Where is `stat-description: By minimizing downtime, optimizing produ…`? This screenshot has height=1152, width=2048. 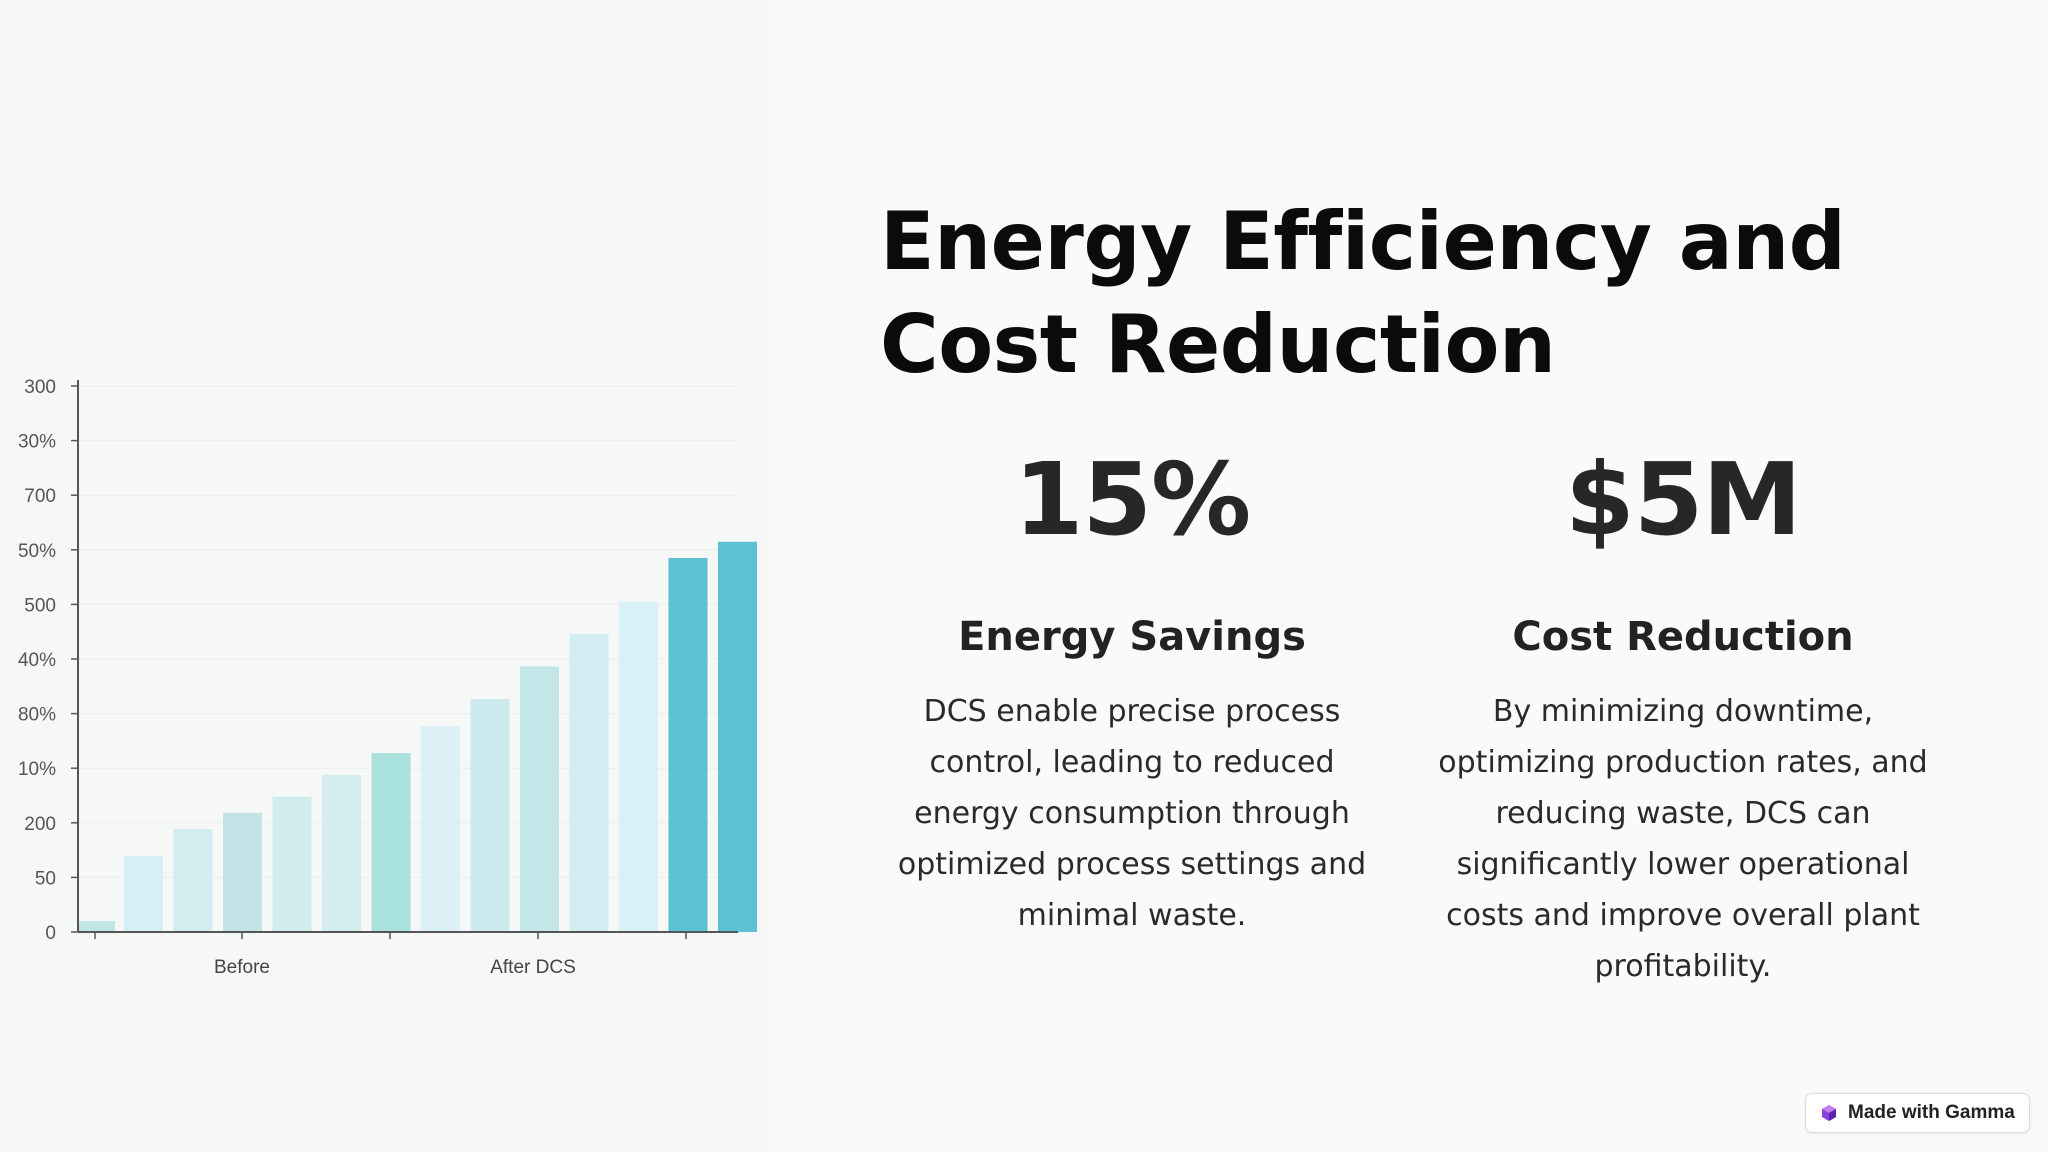
stat-description: By minimizing downtime, optimizing produ… is located at coordinates (1683, 839).